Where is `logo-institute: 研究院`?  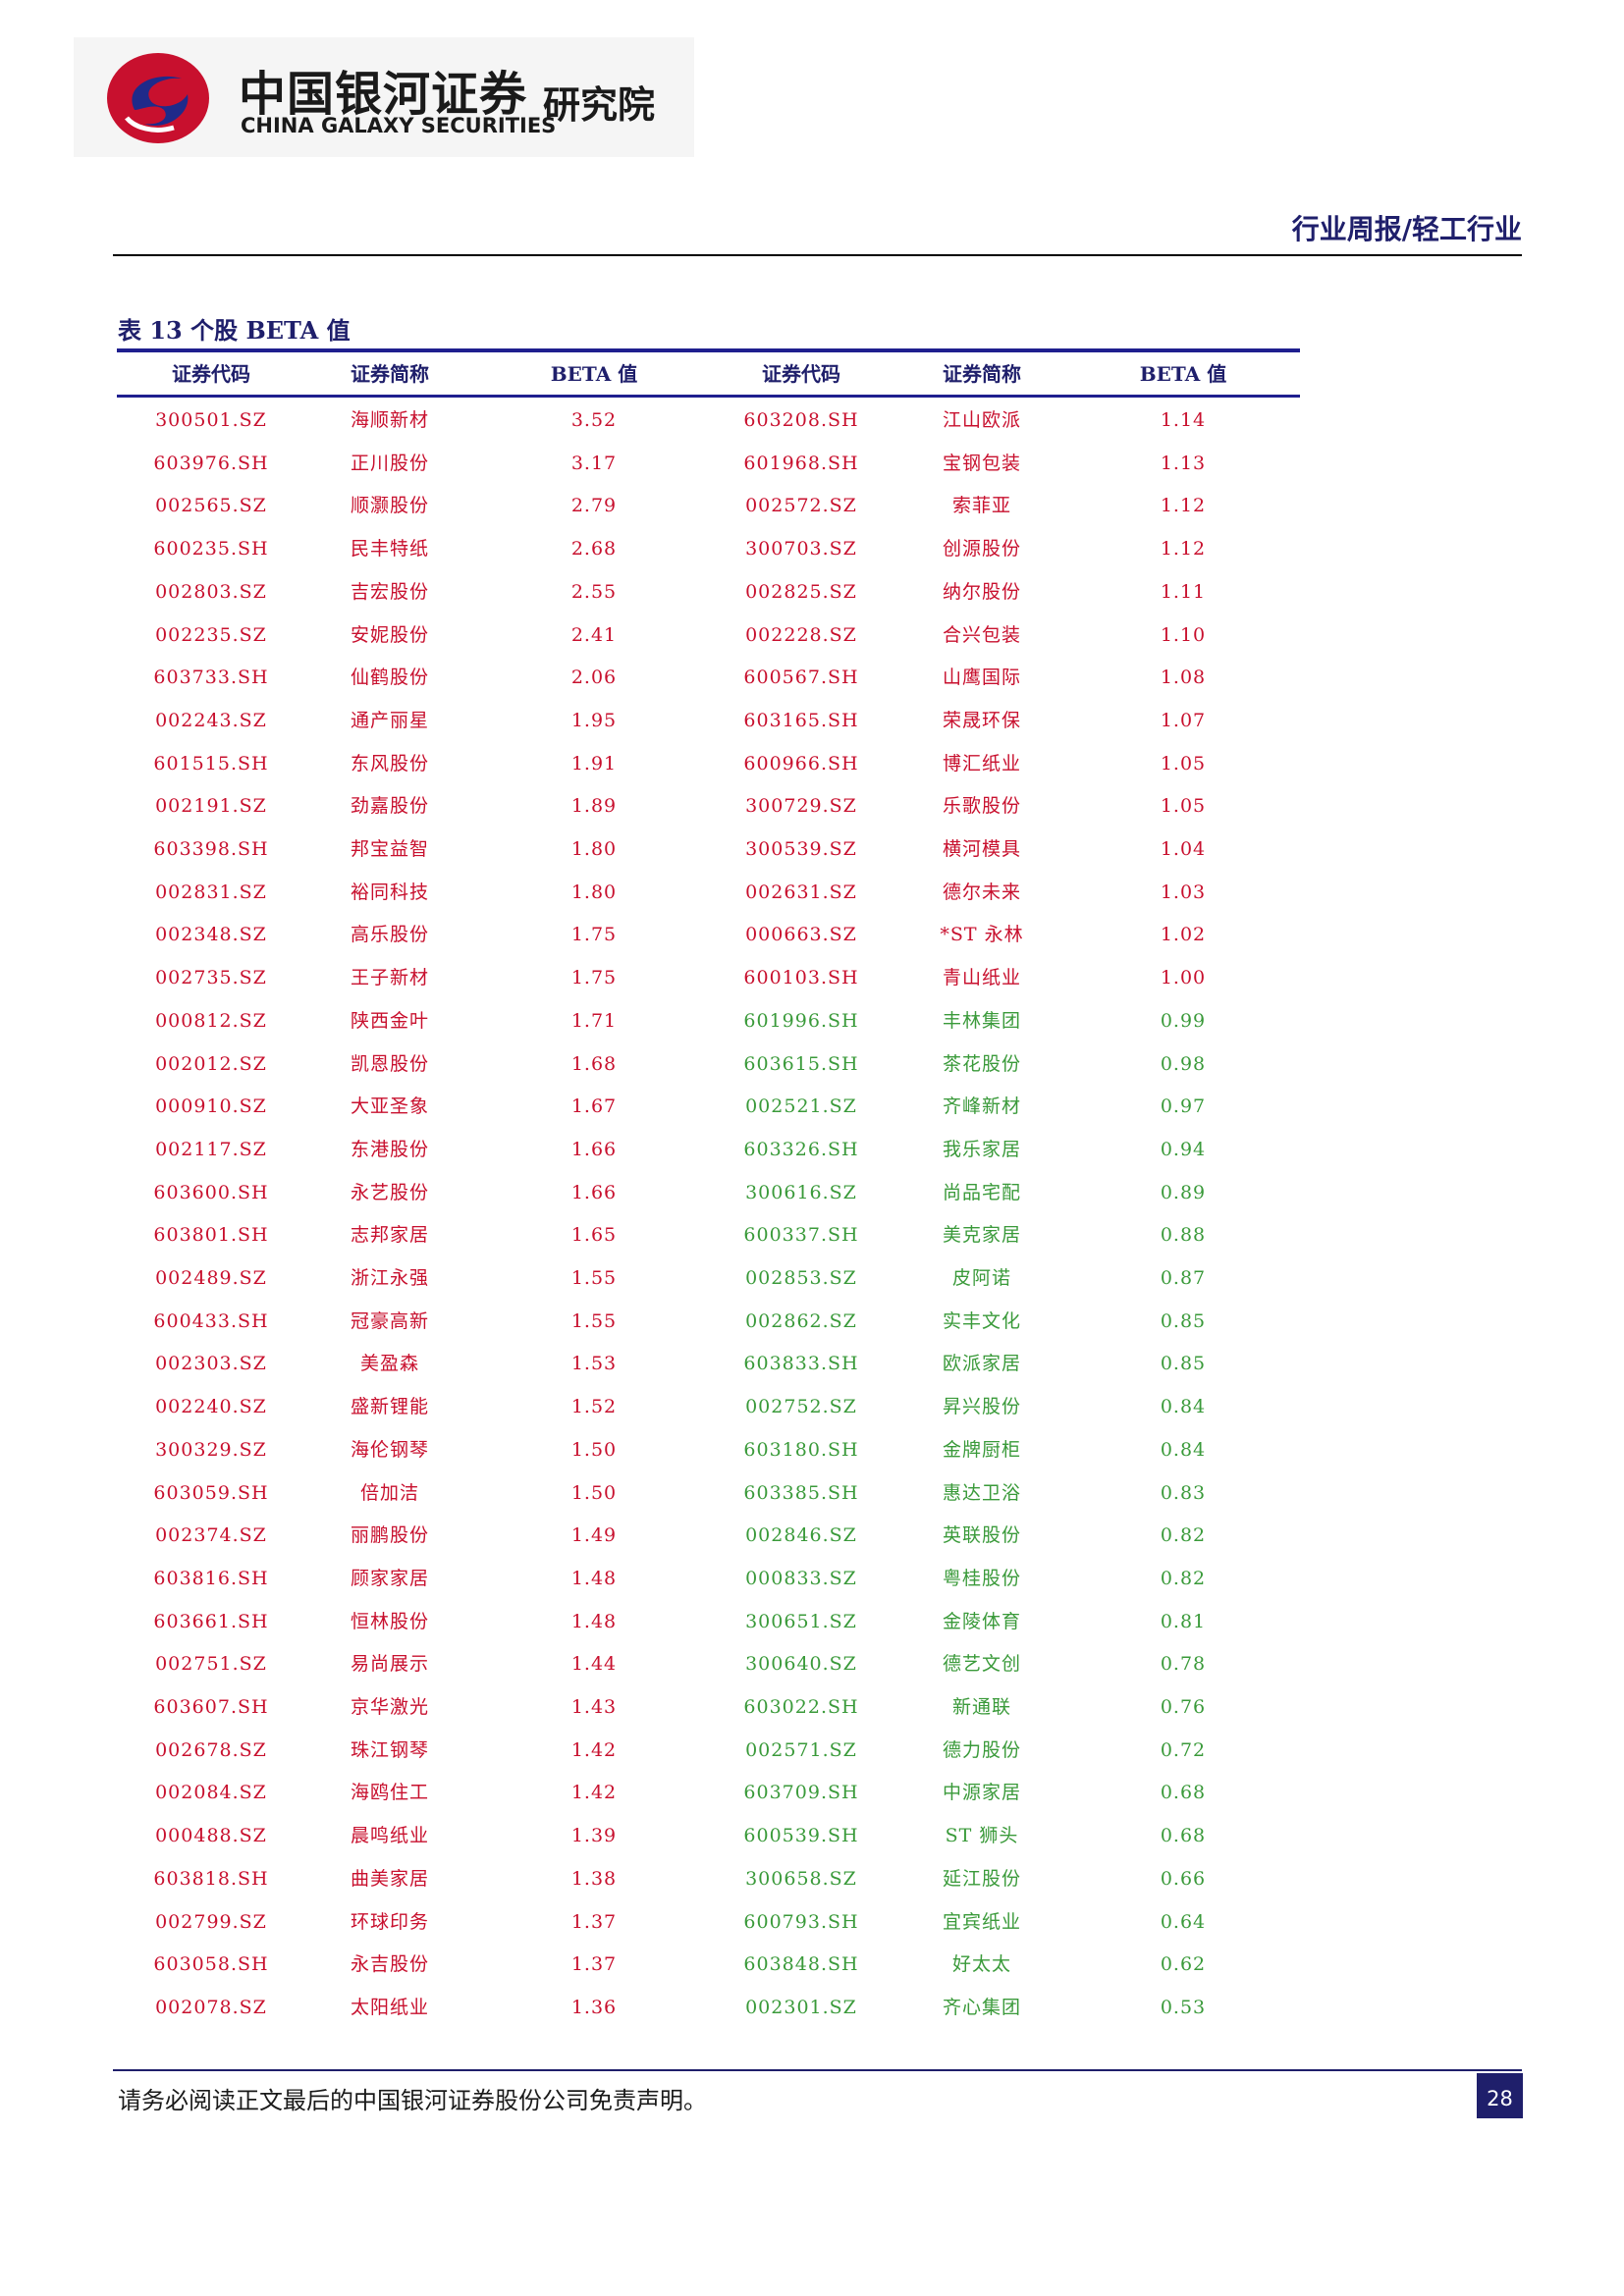 logo-institute: 研究院 is located at coordinates (599, 105).